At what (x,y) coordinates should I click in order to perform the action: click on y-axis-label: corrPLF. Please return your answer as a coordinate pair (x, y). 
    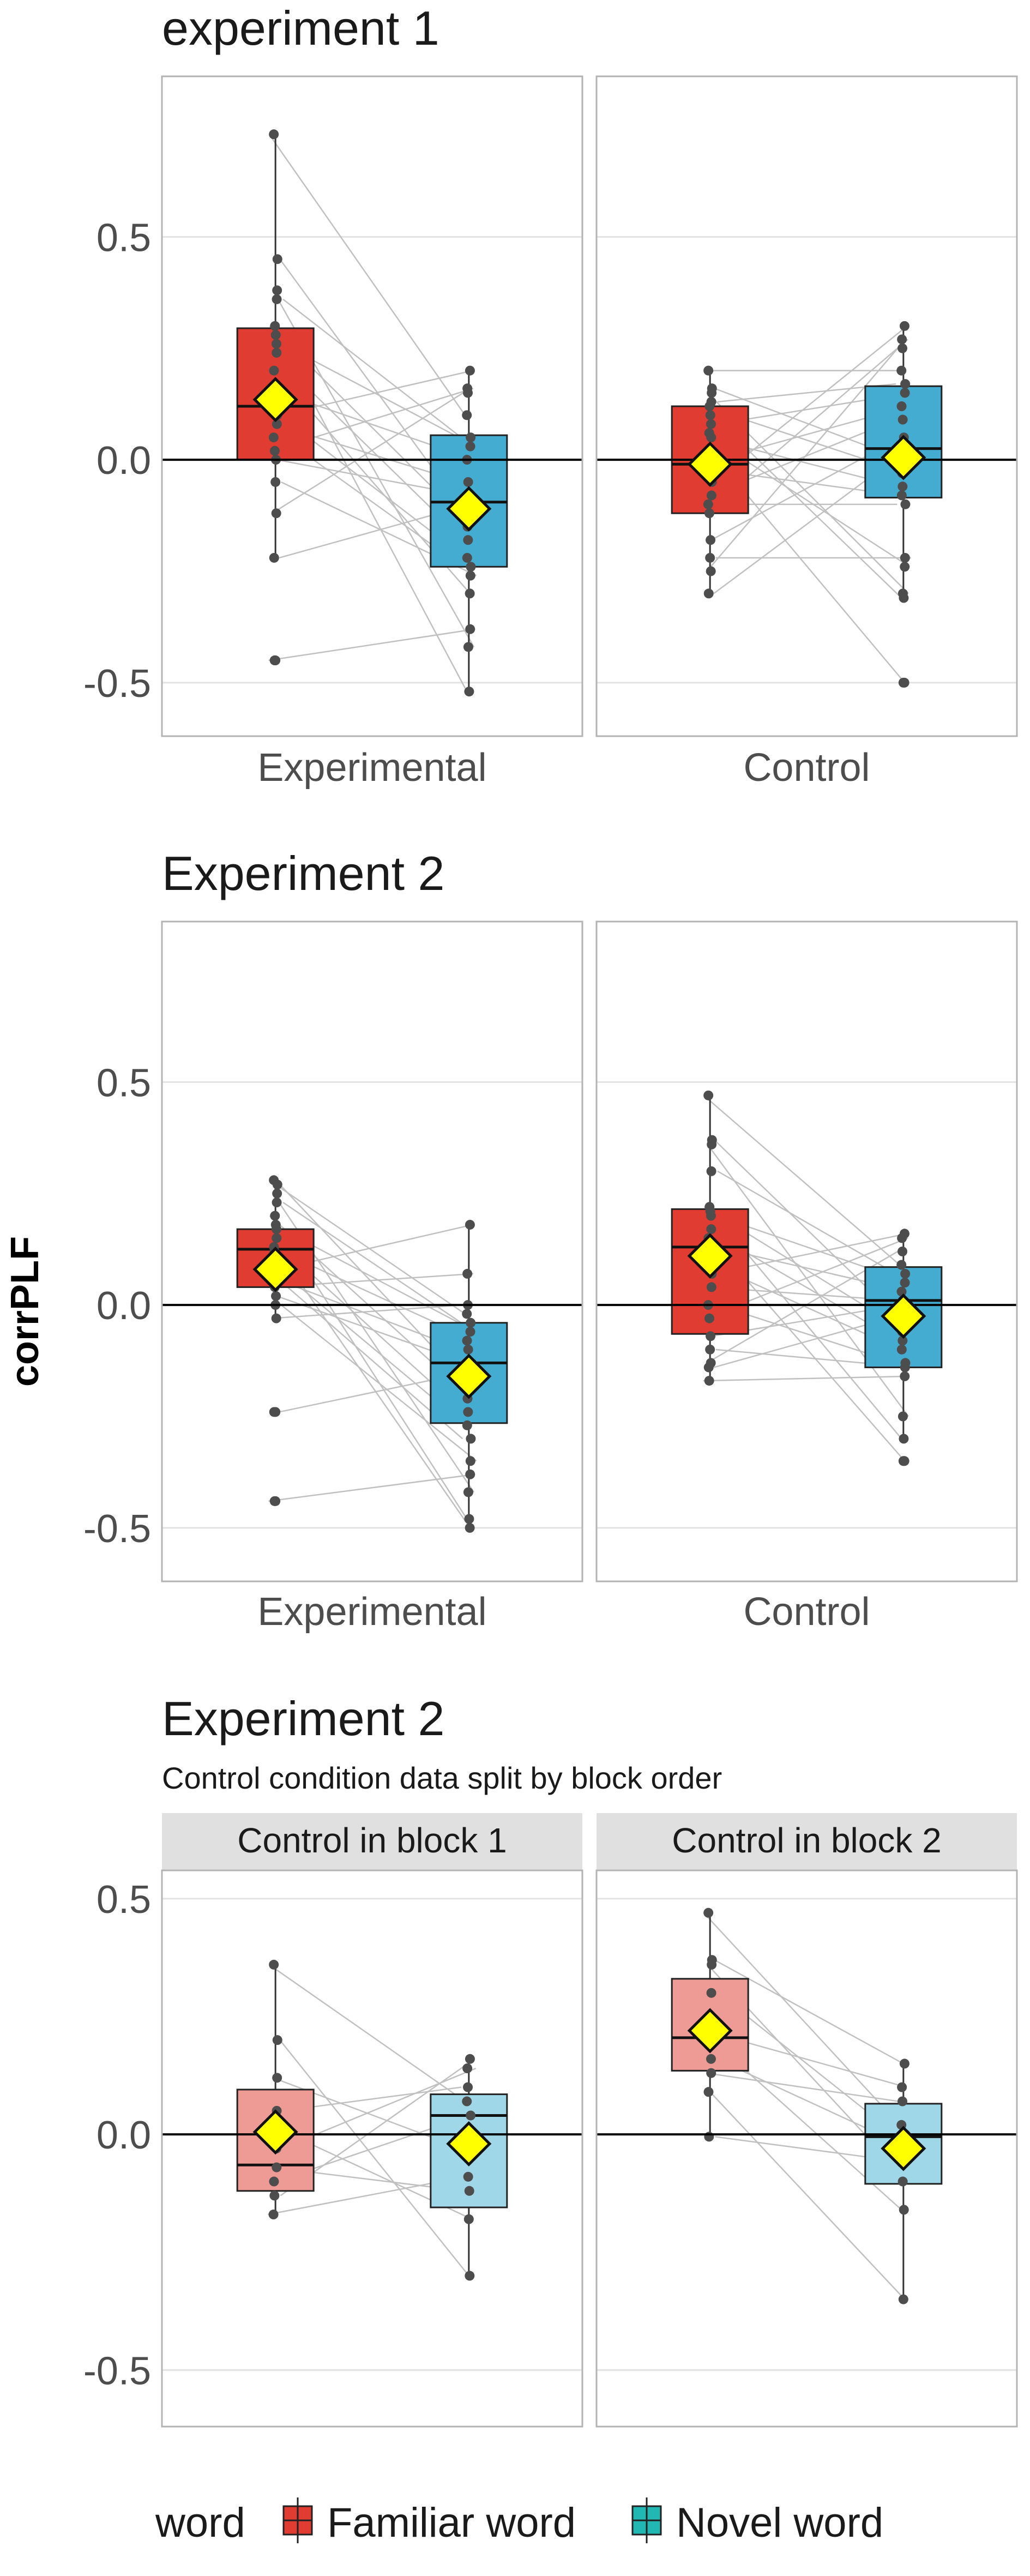
    Looking at the image, I should click on (25, 1311).